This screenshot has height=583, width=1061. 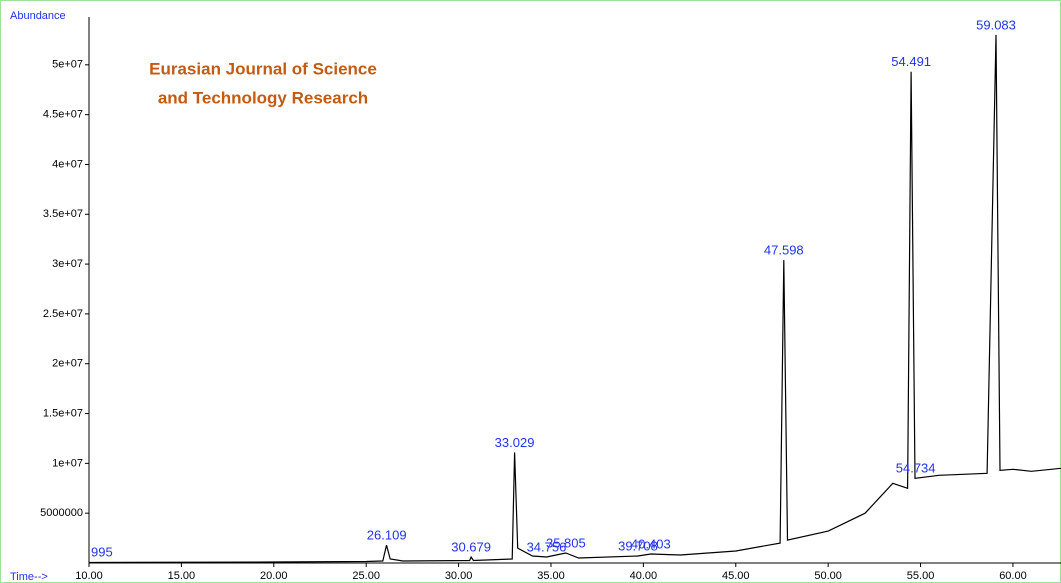 What do you see at coordinates (1013, 576) in the screenshot?
I see `x-tick-label: 60.00` at bounding box center [1013, 576].